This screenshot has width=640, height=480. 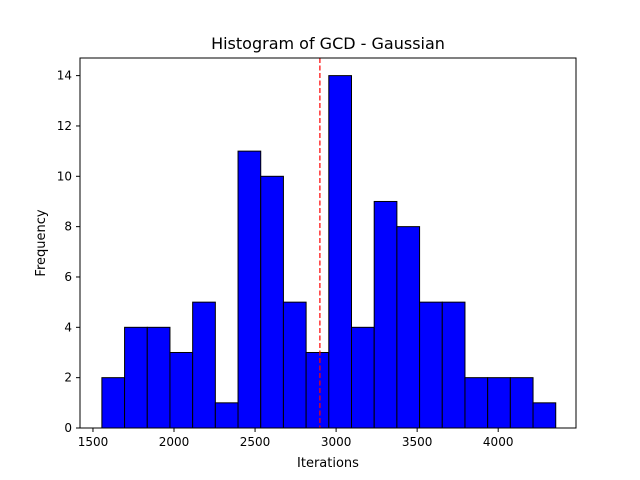 I want to click on x-axis-ticks: 1500 2000 2500 3000 3500 4000, so click(x=296, y=438).